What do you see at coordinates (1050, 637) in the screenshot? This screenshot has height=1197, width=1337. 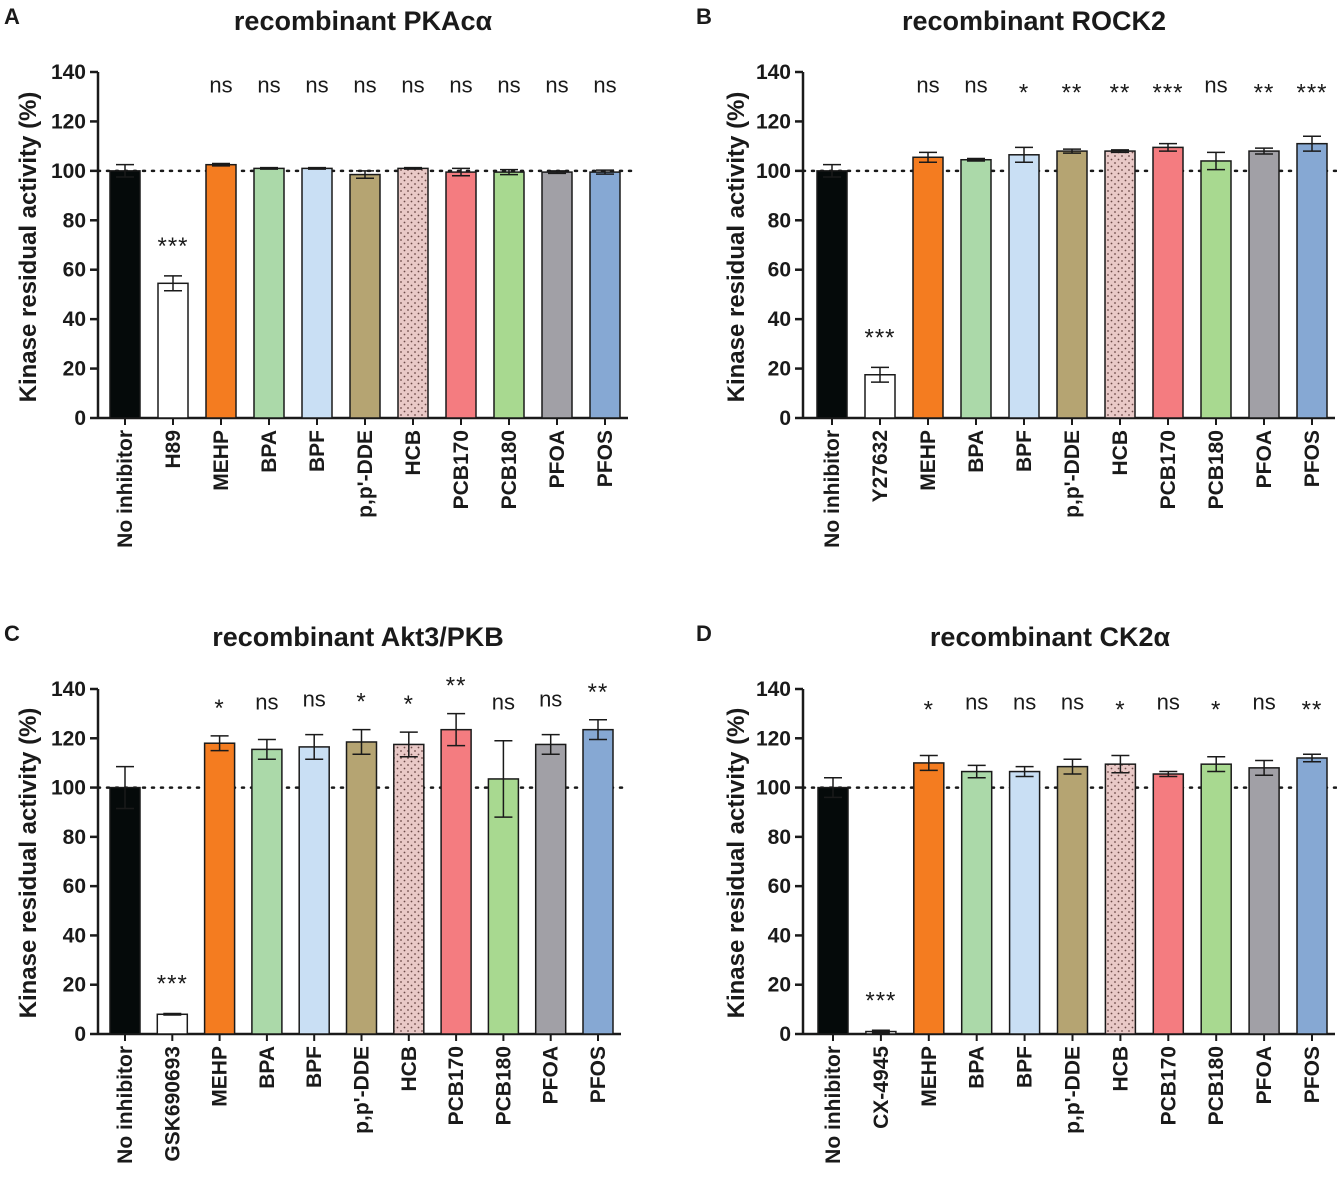 I see `chart-title: recombinant CK2α` at bounding box center [1050, 637].